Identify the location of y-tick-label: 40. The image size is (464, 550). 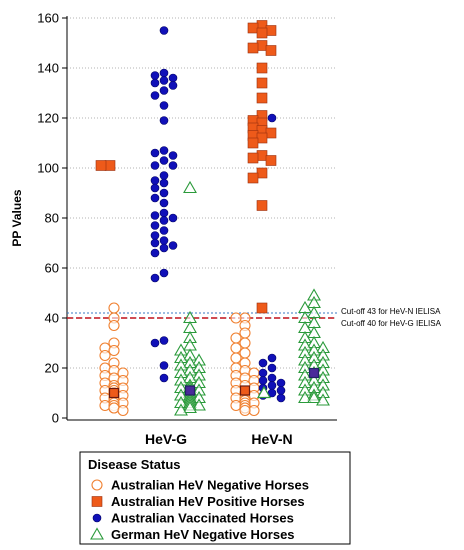
(52, 318).